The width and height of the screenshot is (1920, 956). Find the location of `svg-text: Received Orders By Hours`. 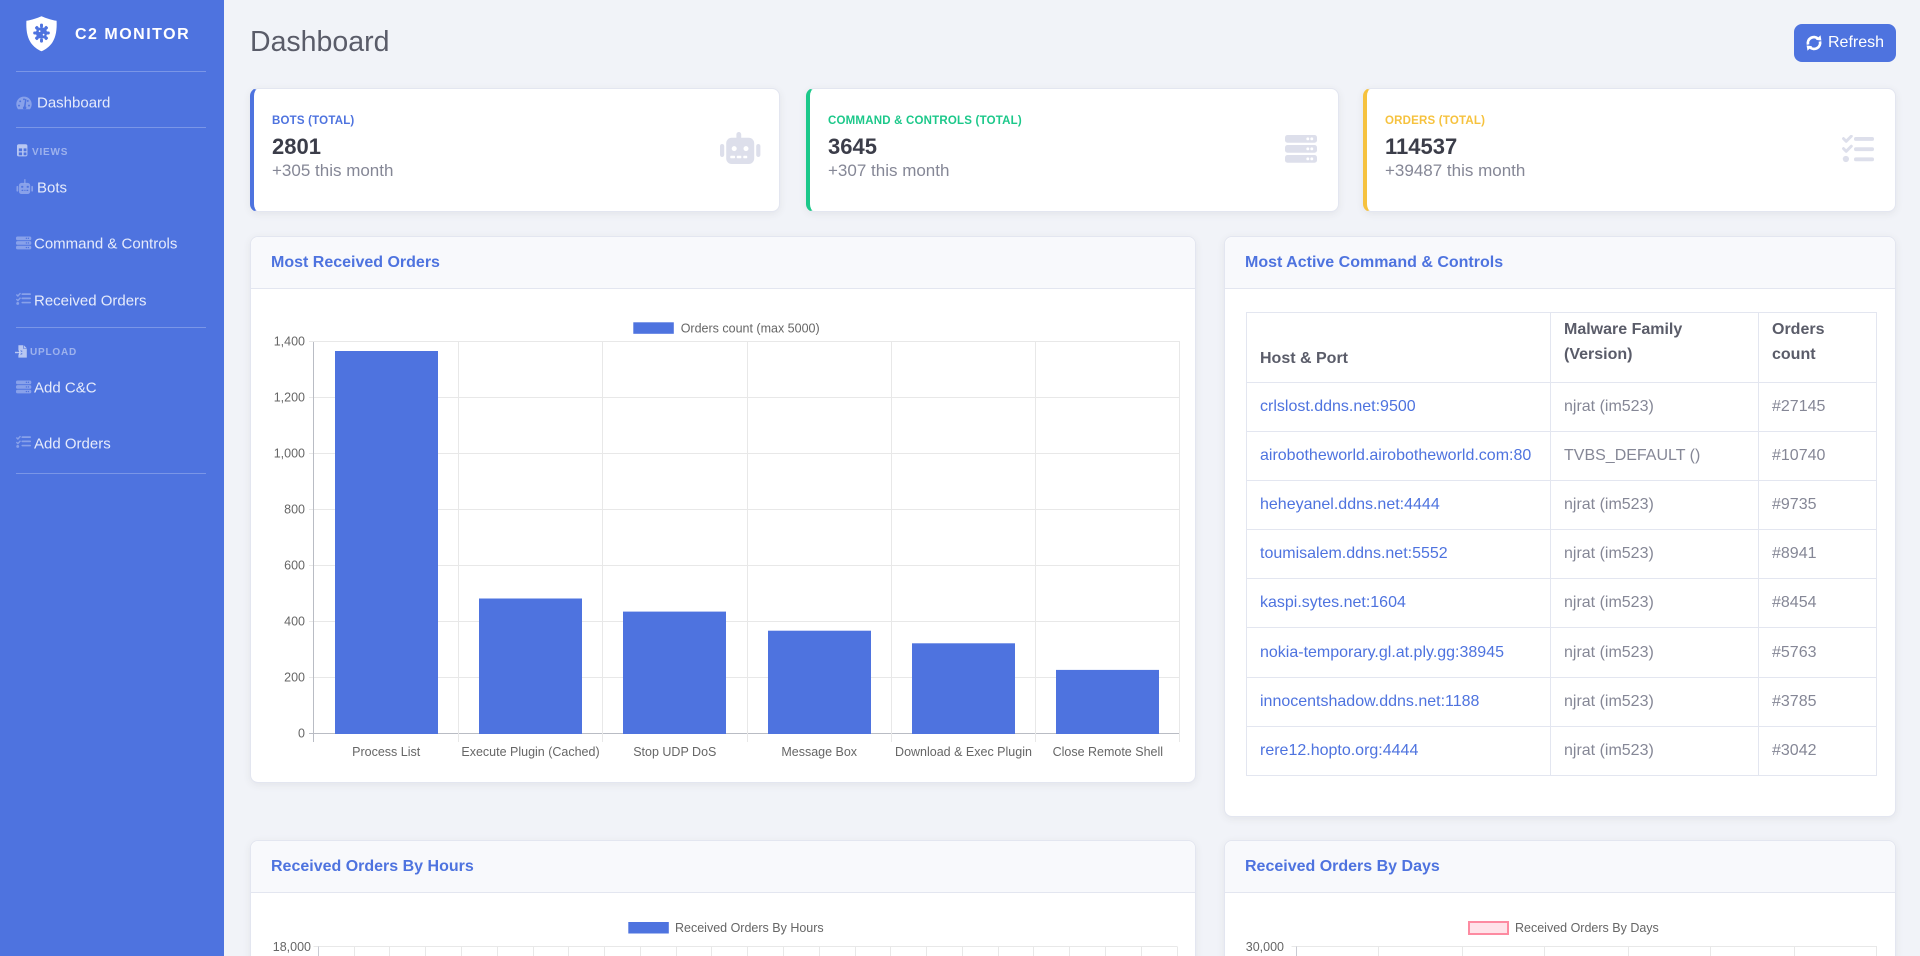

svg-text: Received Orders By Hours is located at coordinates (749, 928).